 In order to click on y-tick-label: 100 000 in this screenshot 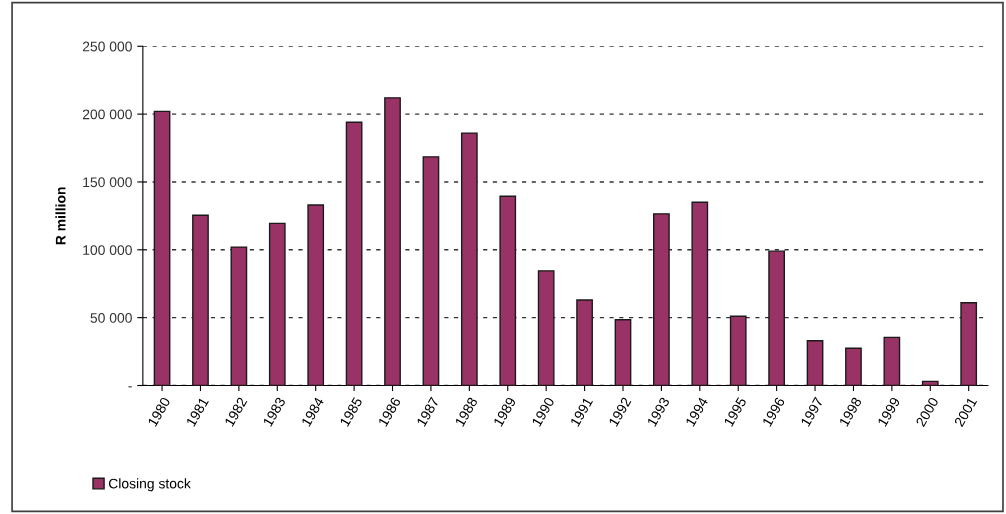, I will do `click(107, 250)`.